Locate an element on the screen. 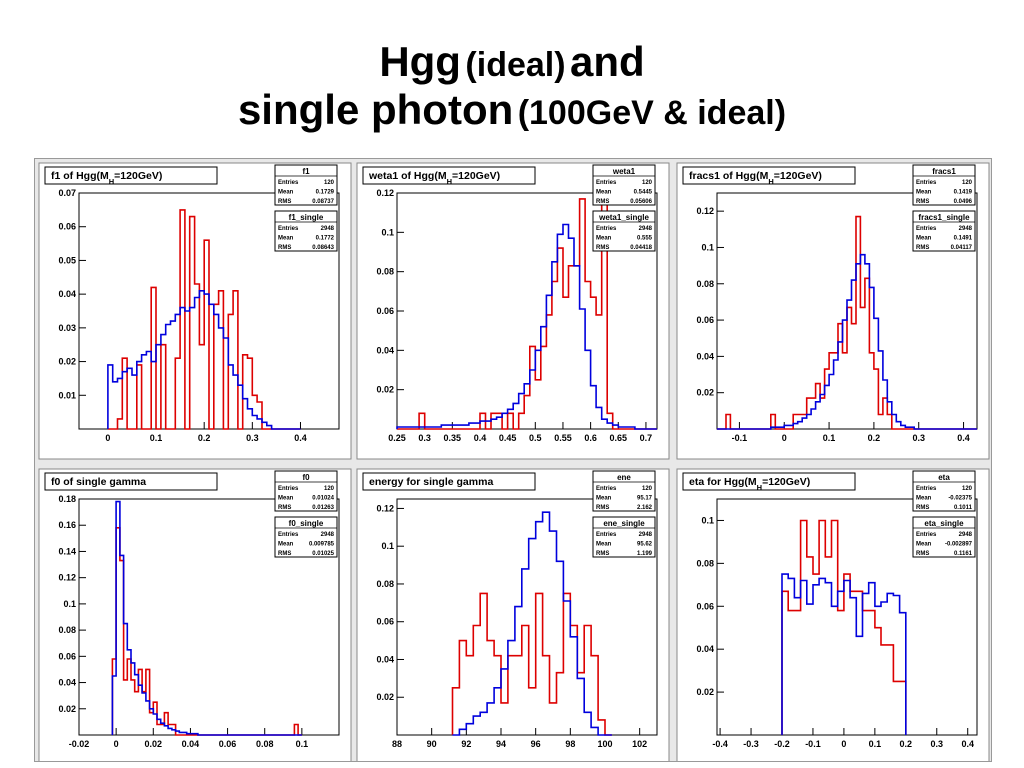 This screenshot has height=768, width=1024. stats-value: 0.1419 is located at coordinates (963, 193).